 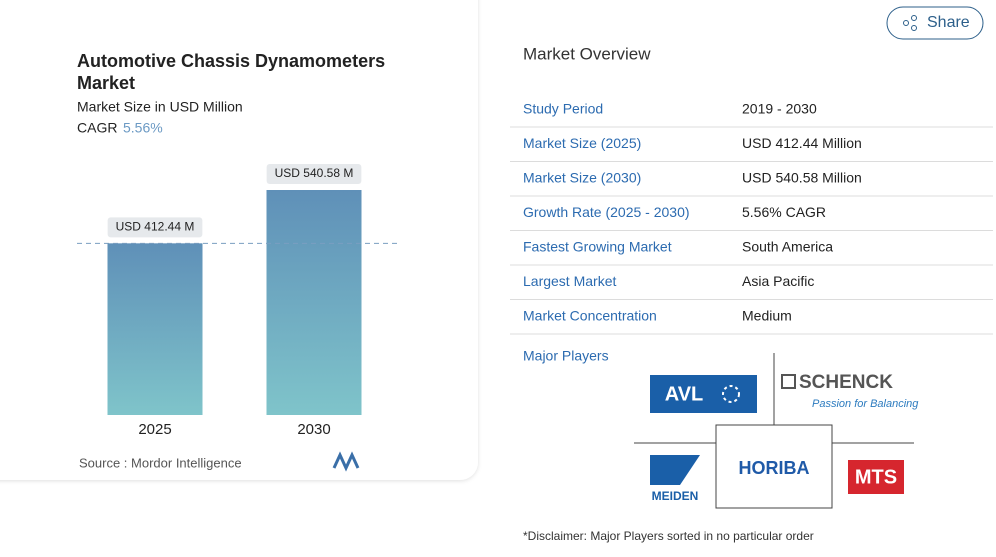 I want to click on row-label: Market Concentration, so click(x=590, y=316).